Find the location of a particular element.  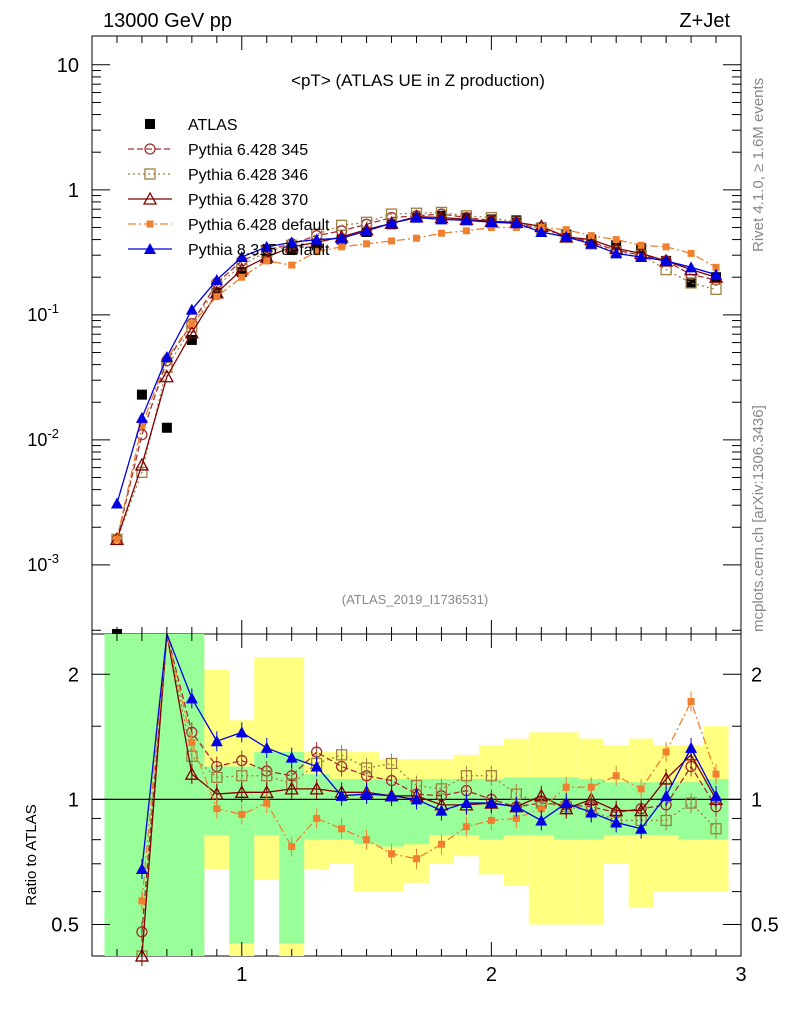

legend-label: Pythia 8.315 default is located at coordinates (259, 250).